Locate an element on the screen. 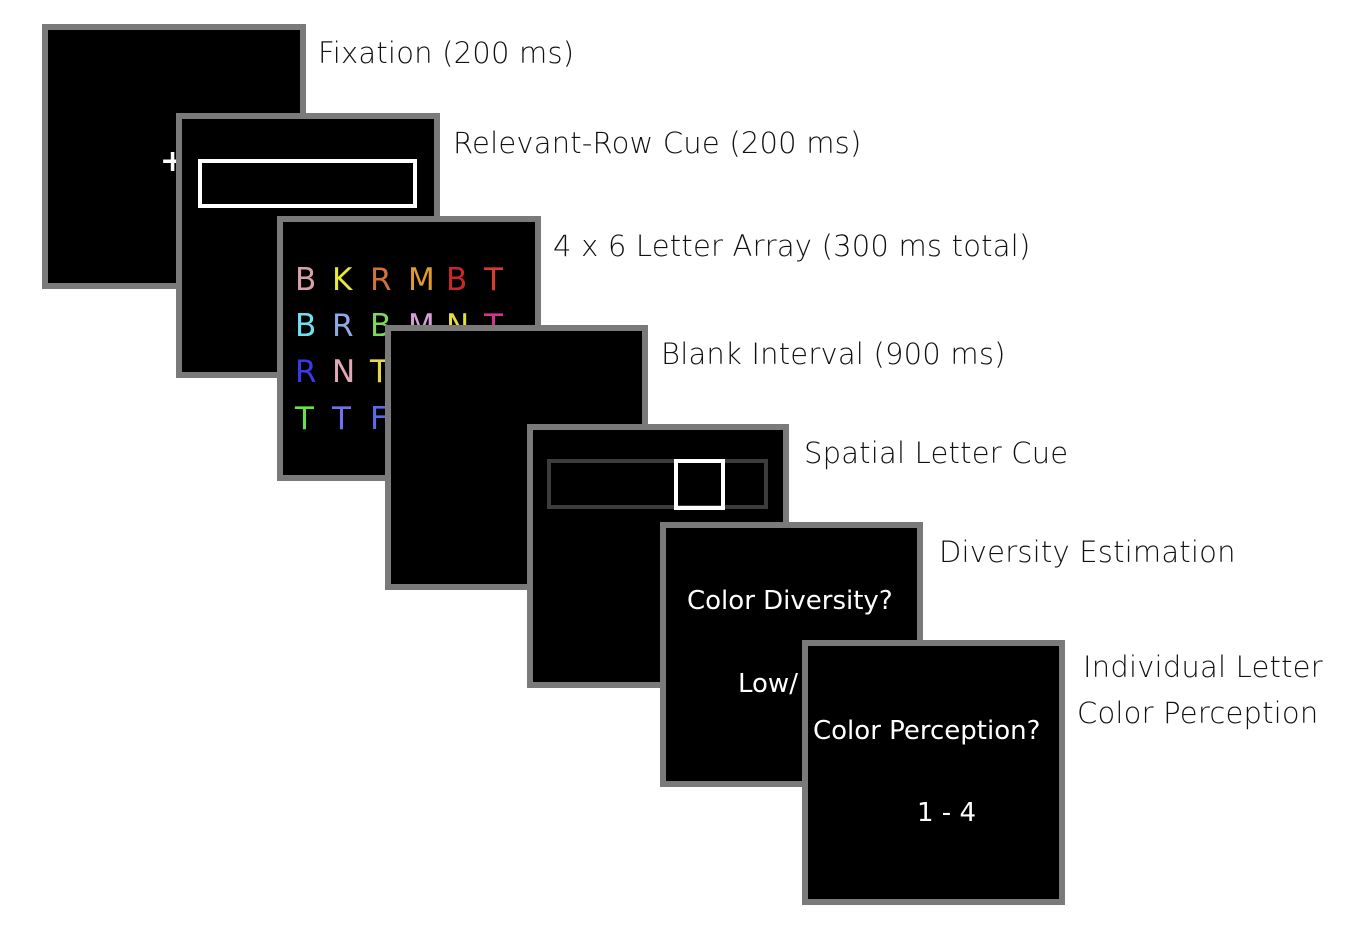 This screenshot has width=1364, height=938. array-letter: N is located at coordinates (344, 372).